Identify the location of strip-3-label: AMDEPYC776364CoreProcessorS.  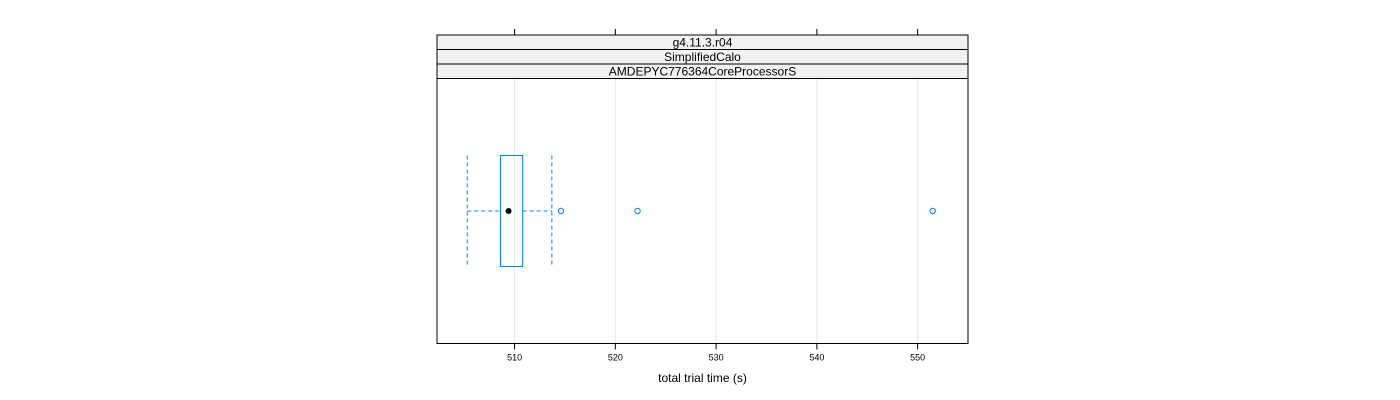
(702, 72).